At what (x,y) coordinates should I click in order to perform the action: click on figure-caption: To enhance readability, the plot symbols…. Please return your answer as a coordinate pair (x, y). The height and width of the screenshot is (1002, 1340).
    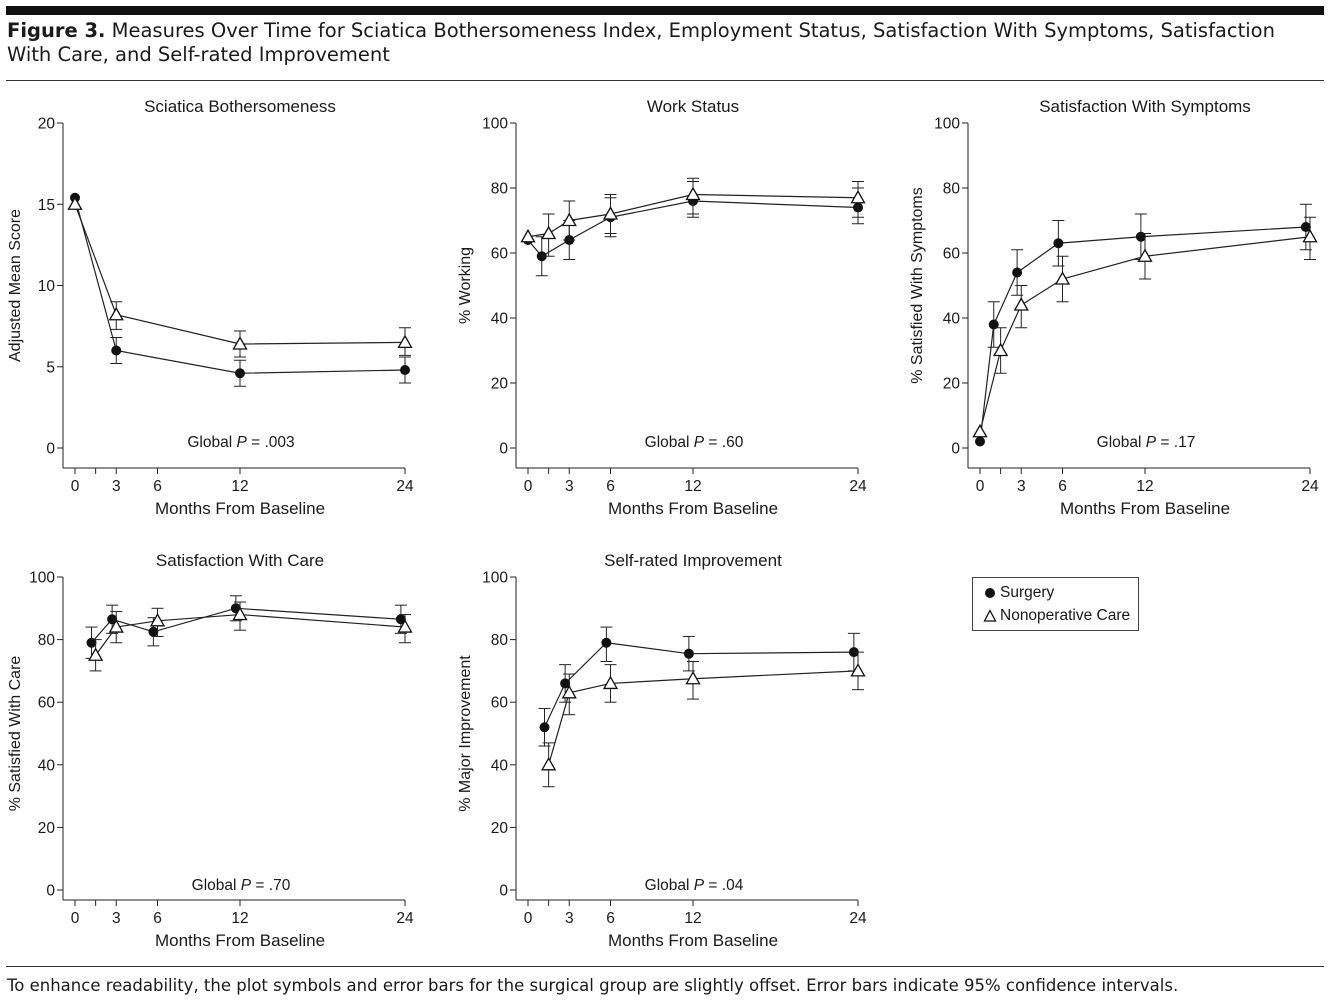
    Looking at the image, I should click on (593, 985).